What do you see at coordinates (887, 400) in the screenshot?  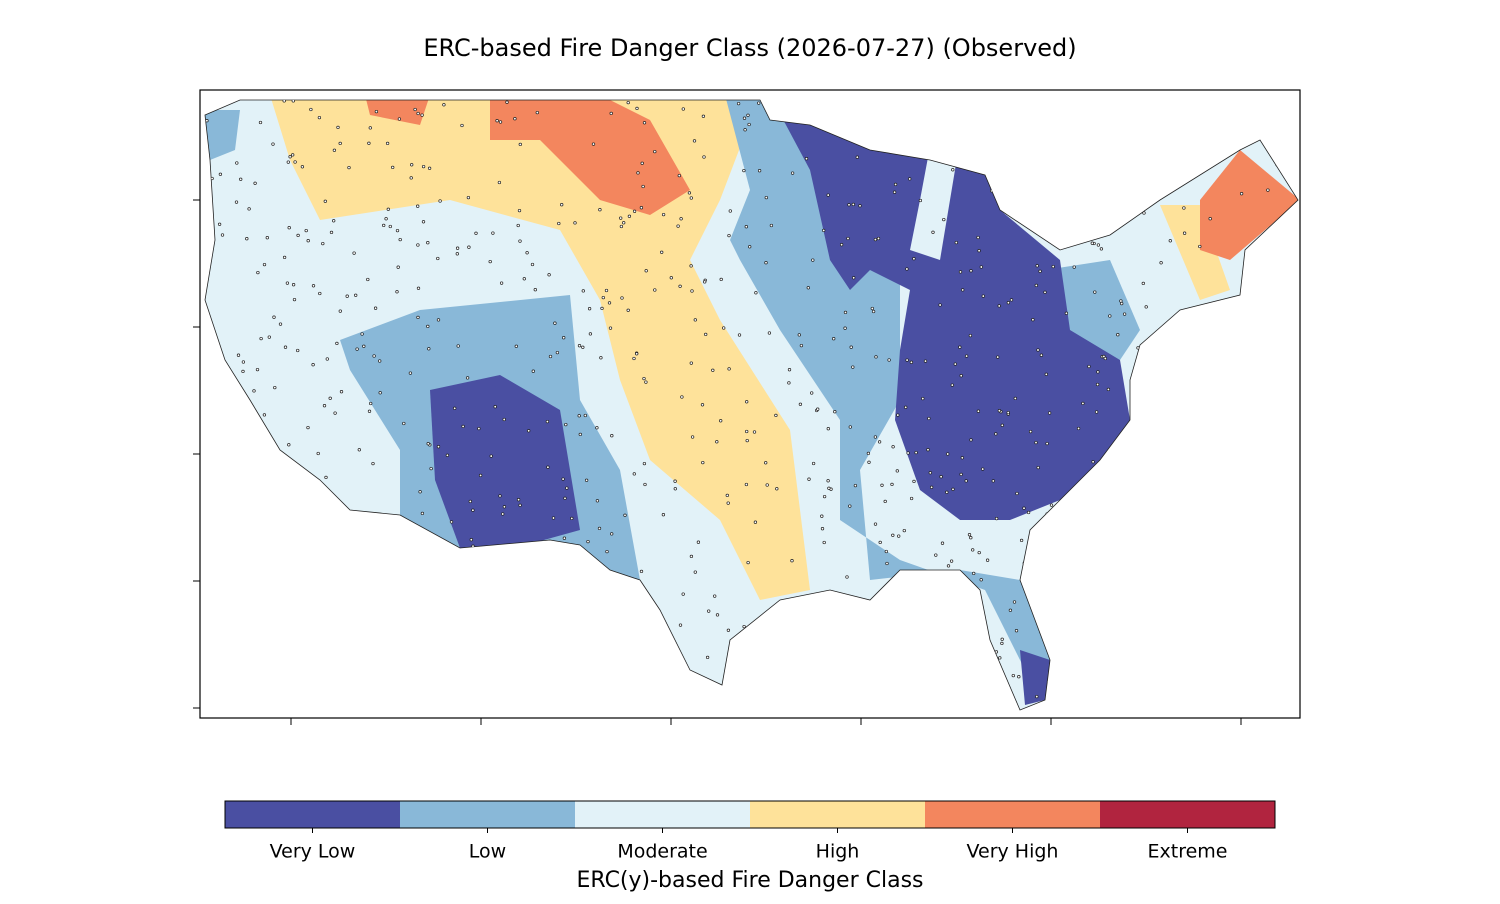 I see `danger-region` at bounding box center [887, 400].